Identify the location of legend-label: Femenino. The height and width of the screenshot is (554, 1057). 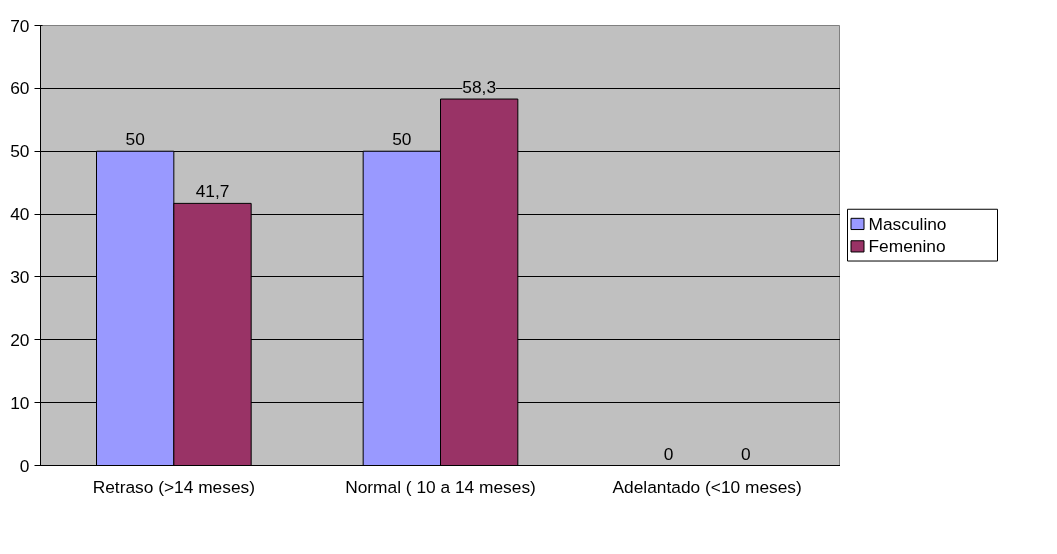
(907, 246).